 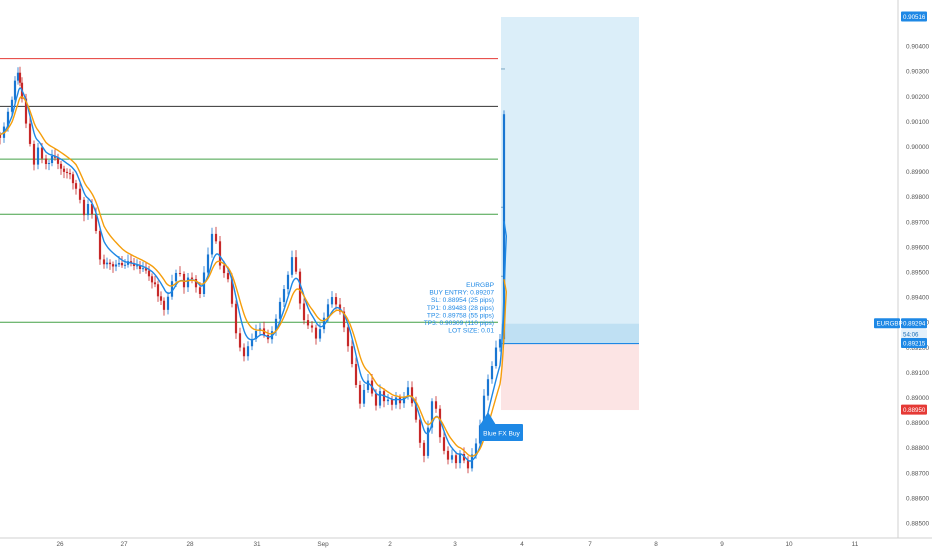 What do you see at coordinates (918, 172) in the screenshot?
I see `y-tick-label: 0.89900` at bounding box center [918, 172].